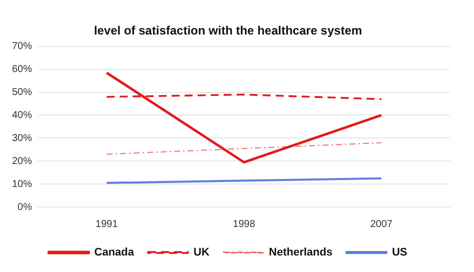  Describe the element at coordinates (114, 252) in the screenshot. I see `legend-label: Canada` at that location.